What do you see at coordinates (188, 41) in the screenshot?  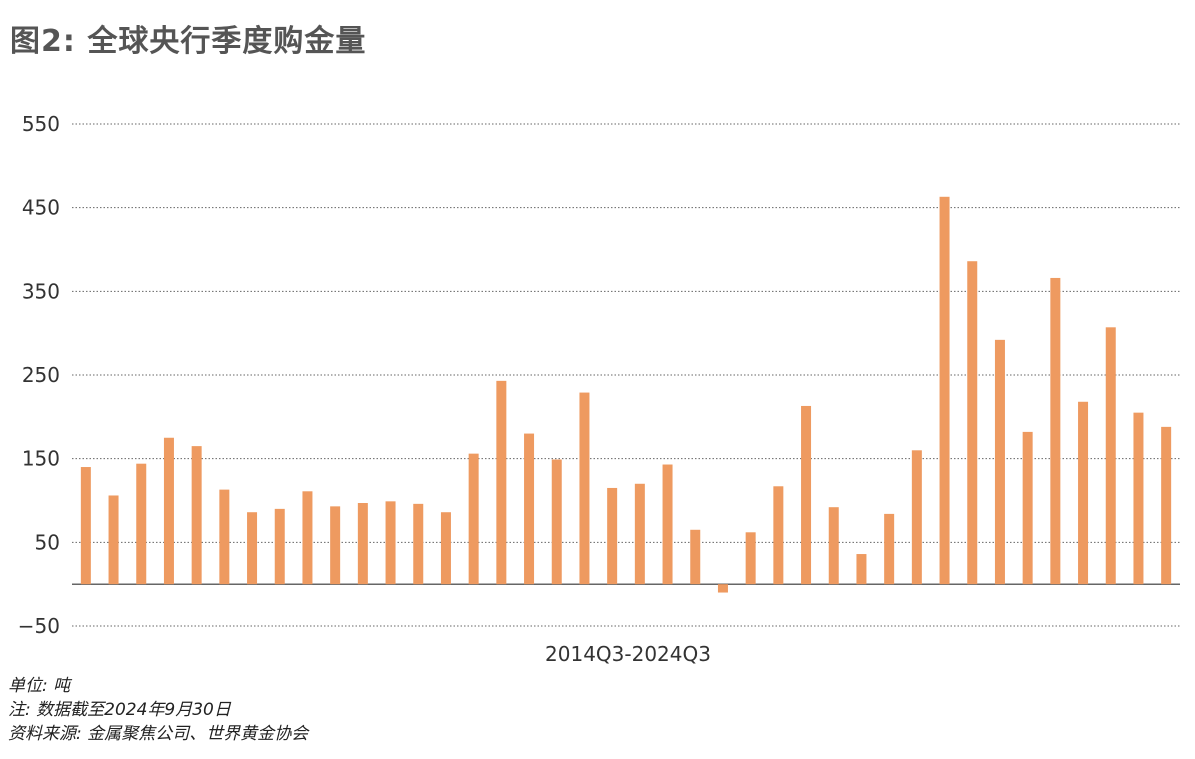 I see `chart-title: 图2: 全球央行季度购金量` at bounding box center [188, 41].